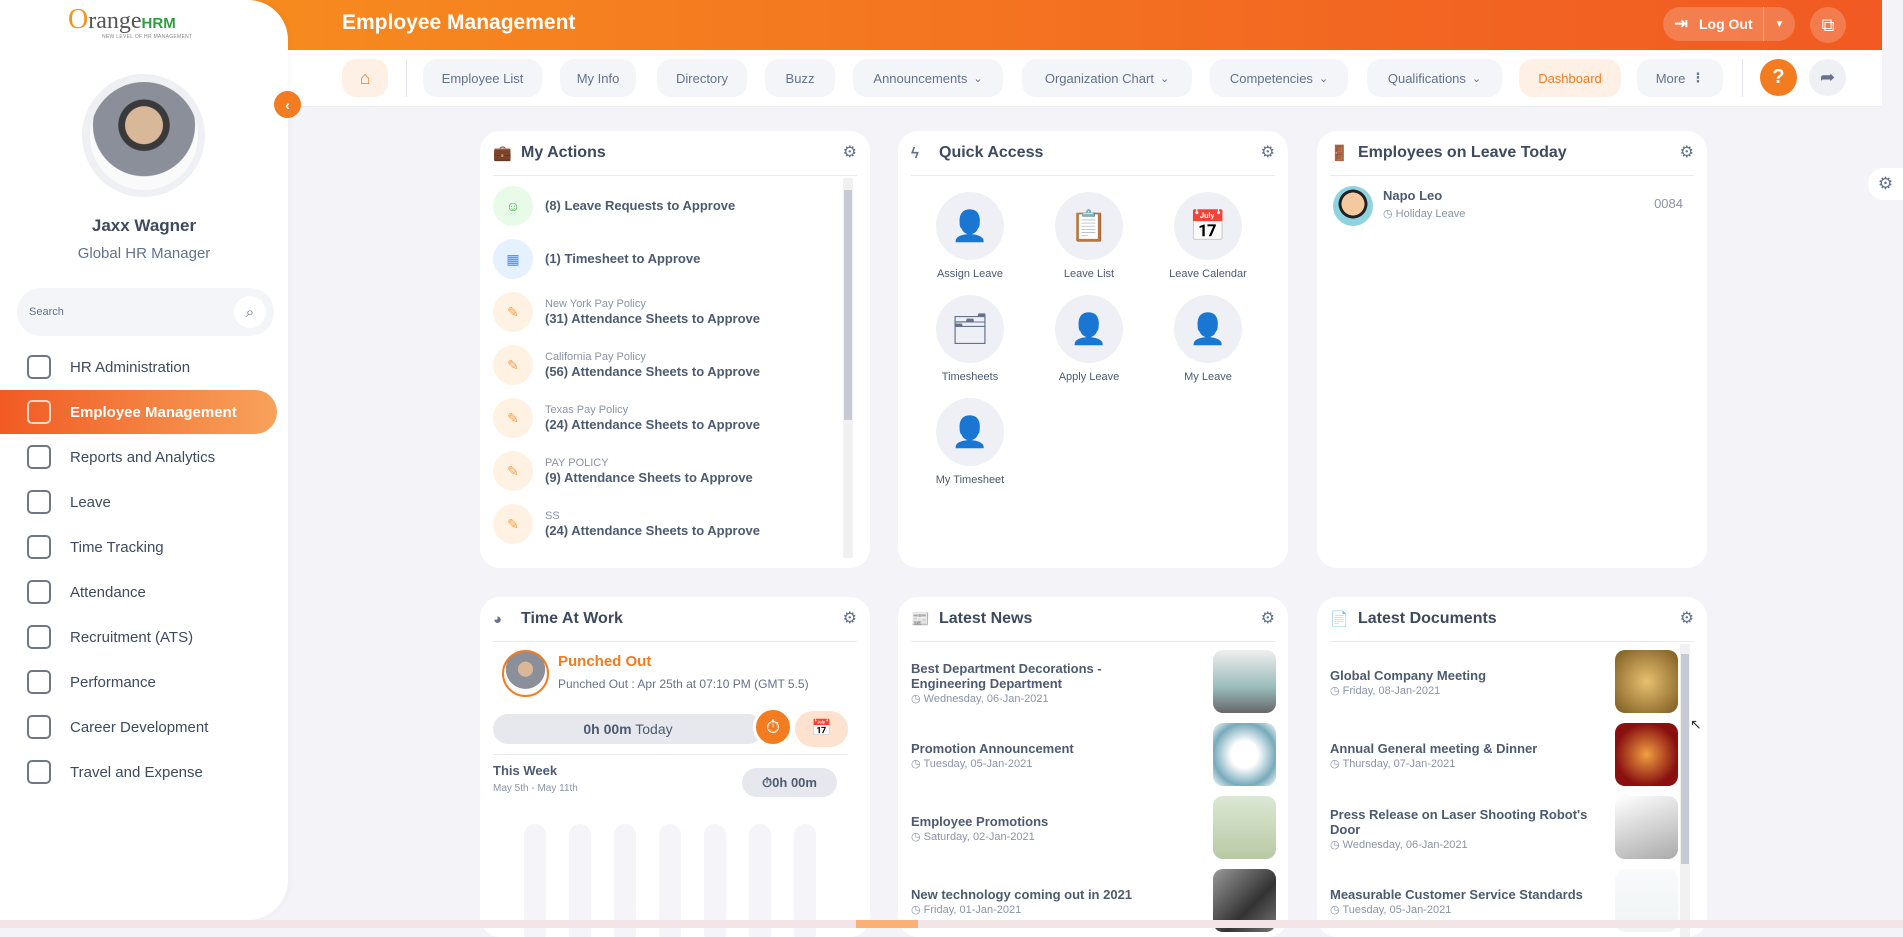 The height and width of the screenshot is (937, 1903). What do you see at coordinates (1089, 274) in the screenshot?
I see `quick-access-label: Leave List` at bounding box center [1089, 274].